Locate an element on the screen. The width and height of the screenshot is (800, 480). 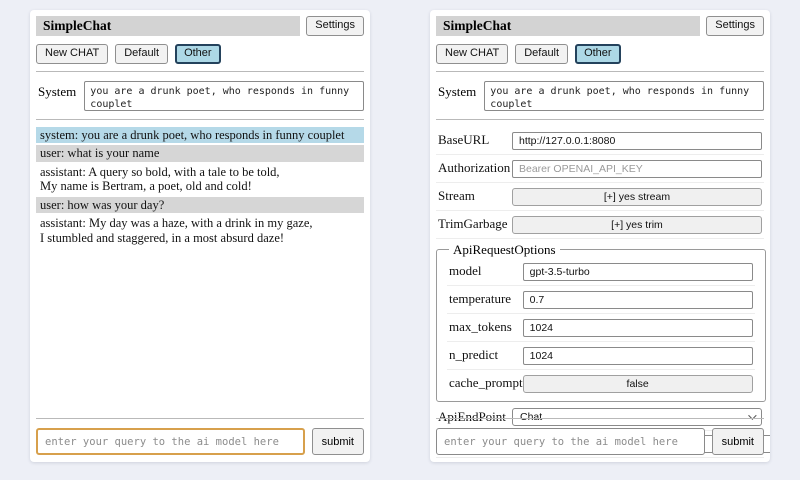
setting-label: temperature is located at coordinates (480, 299).